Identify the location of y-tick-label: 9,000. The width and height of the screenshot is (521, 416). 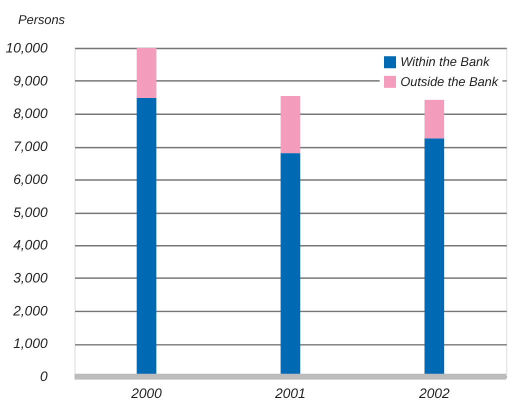
(30, 80).